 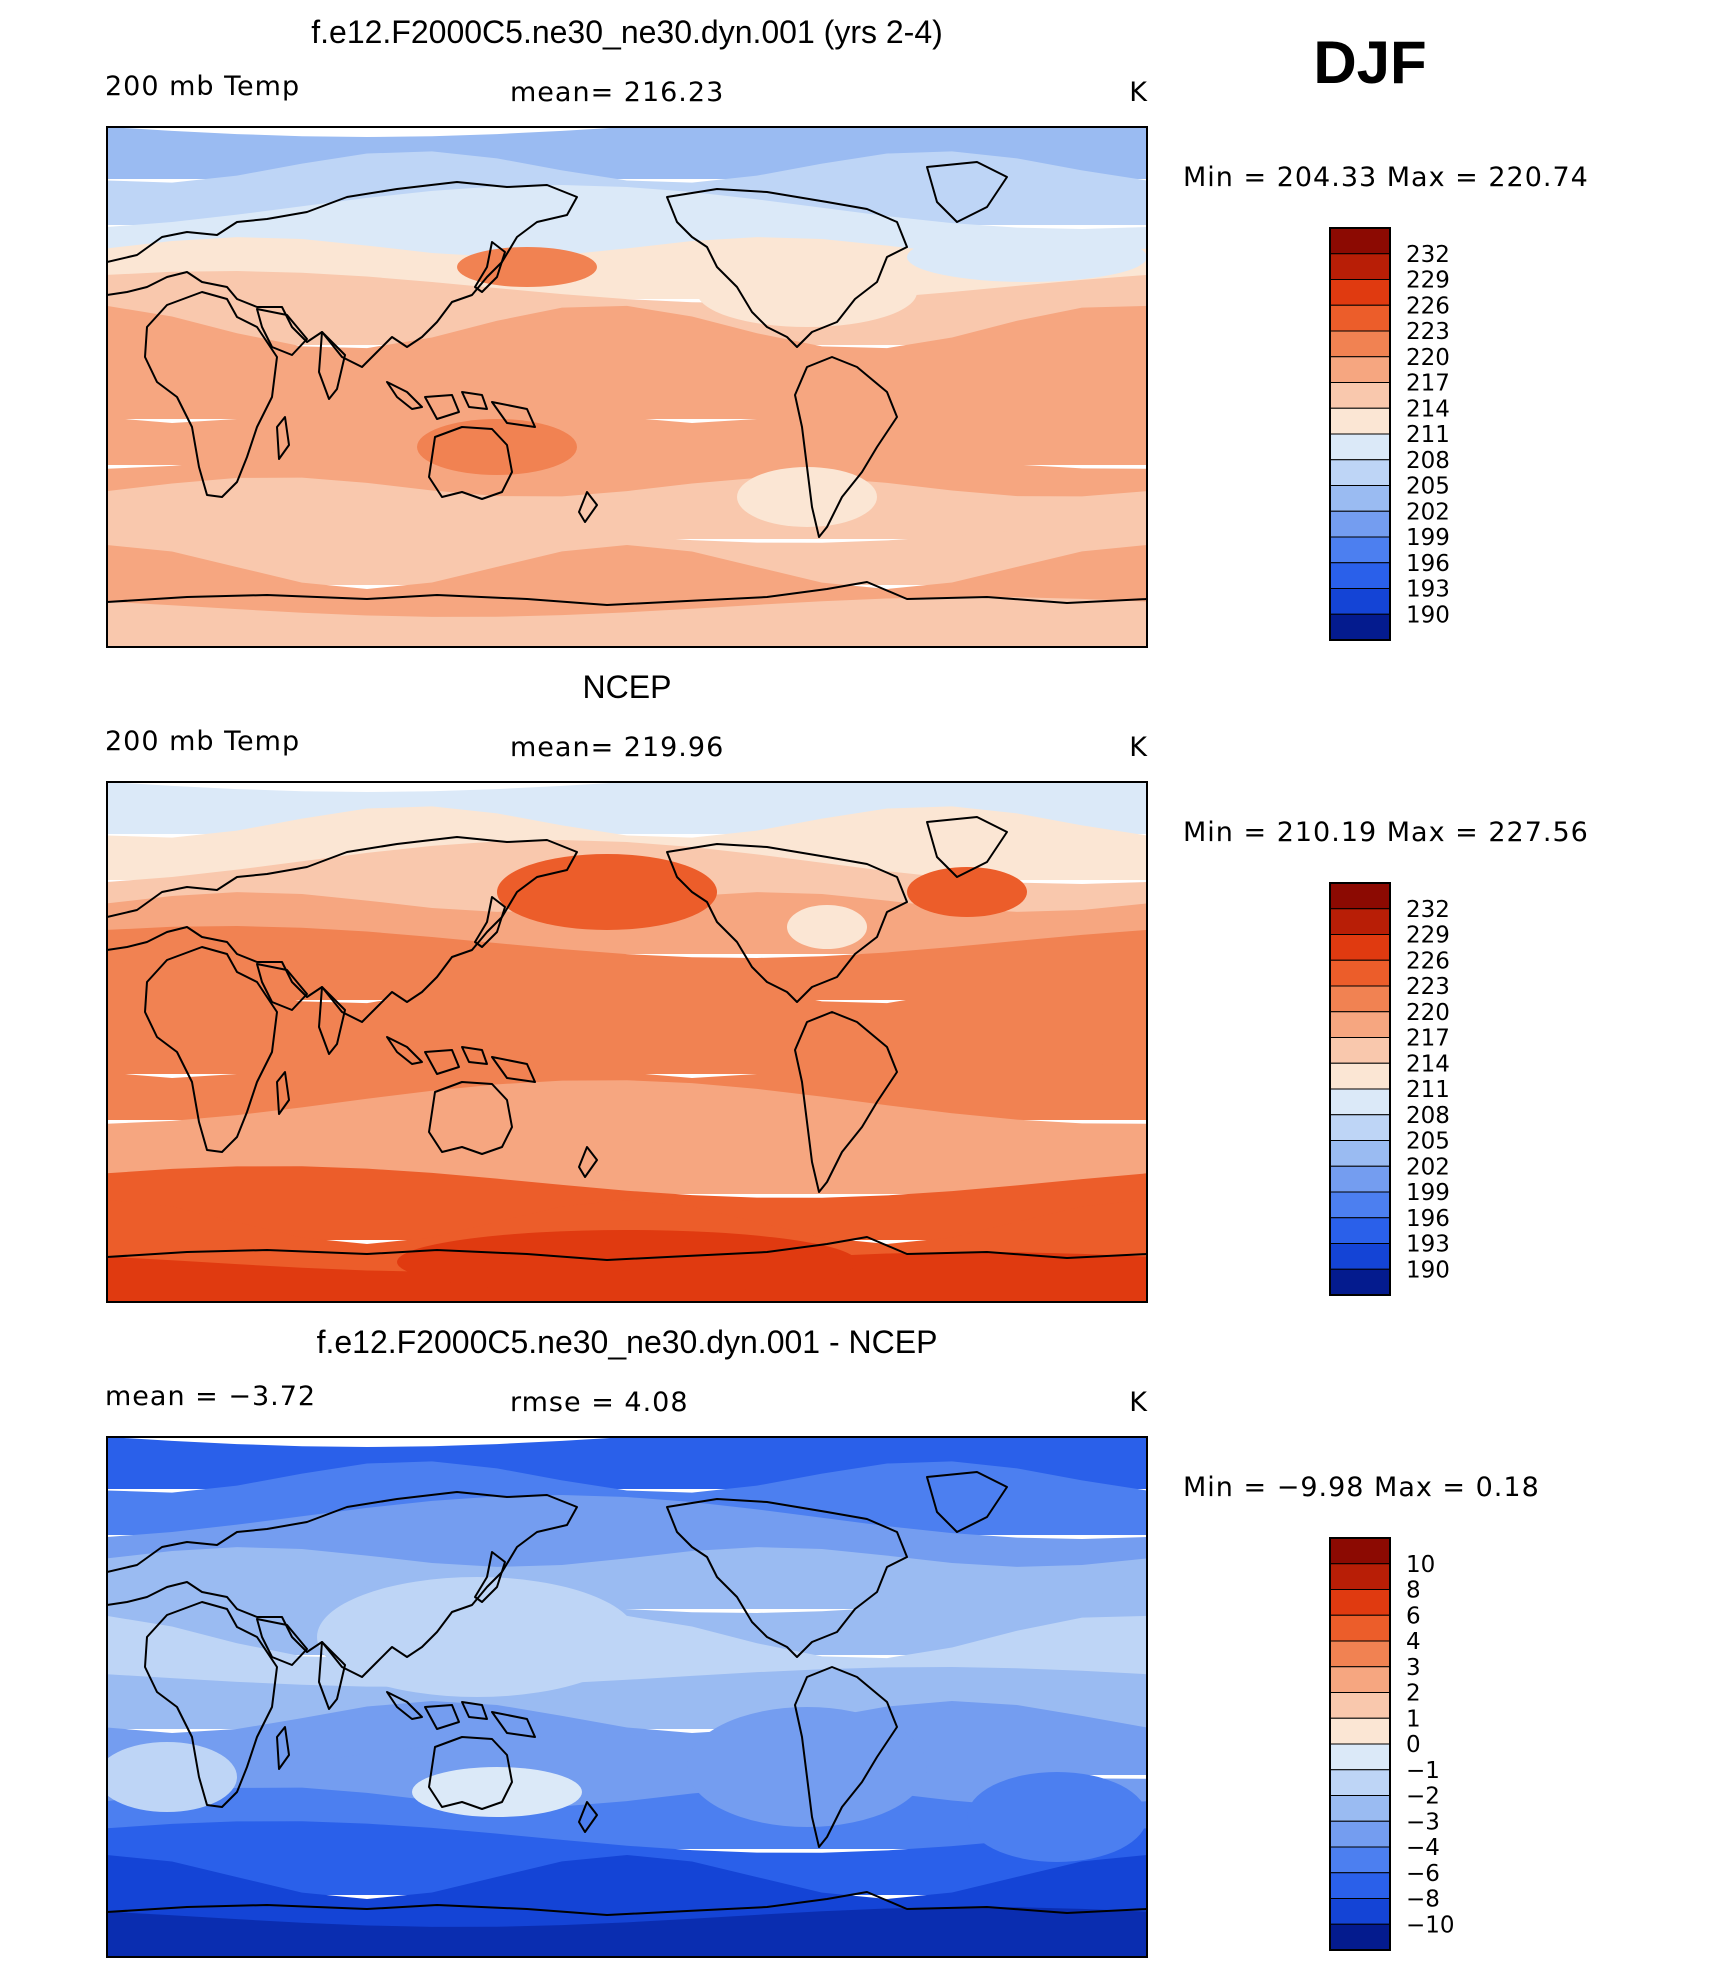 I want to click on left-label: mean = −3.72, so click(x=210, y=1396).